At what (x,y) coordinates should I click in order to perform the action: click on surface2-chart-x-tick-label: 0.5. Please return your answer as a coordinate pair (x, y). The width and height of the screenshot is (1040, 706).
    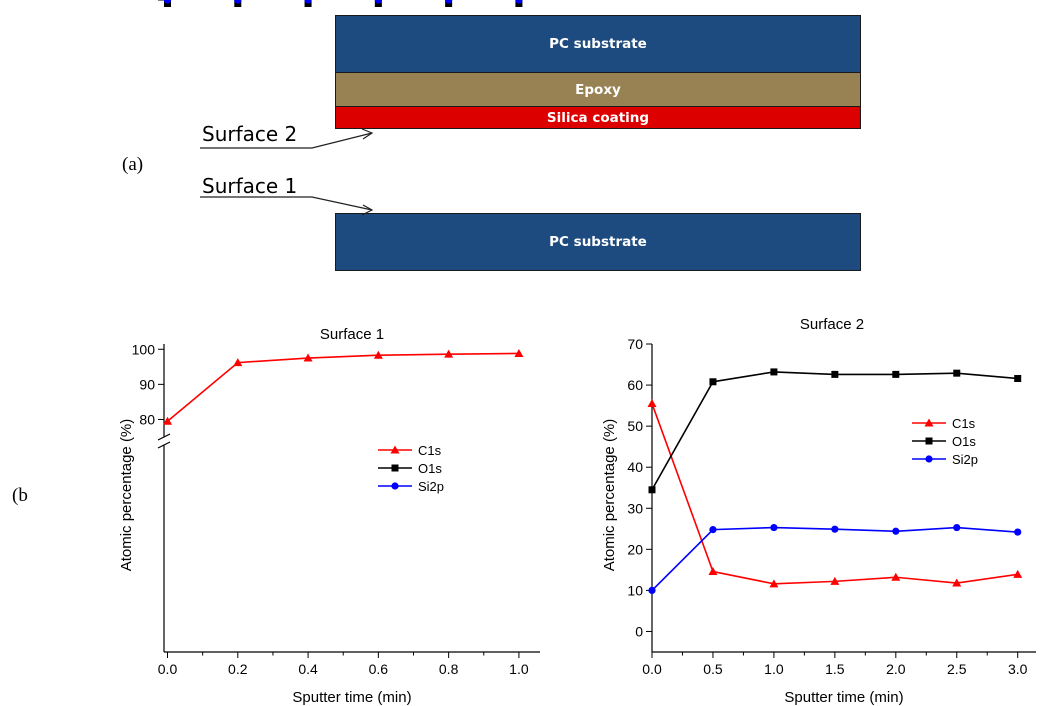
    Looking at the image, I should click on (713, 669).